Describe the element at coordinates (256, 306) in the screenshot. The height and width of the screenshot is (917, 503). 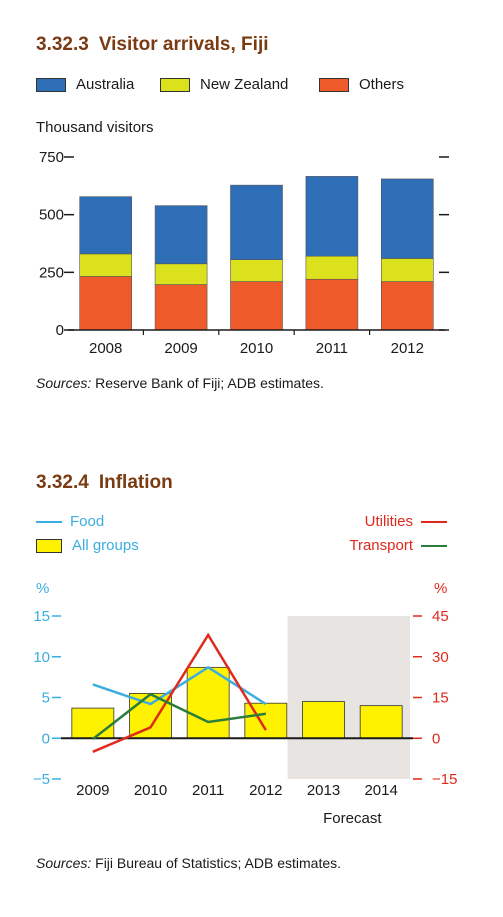
I see `bar-others-2010` at that location.